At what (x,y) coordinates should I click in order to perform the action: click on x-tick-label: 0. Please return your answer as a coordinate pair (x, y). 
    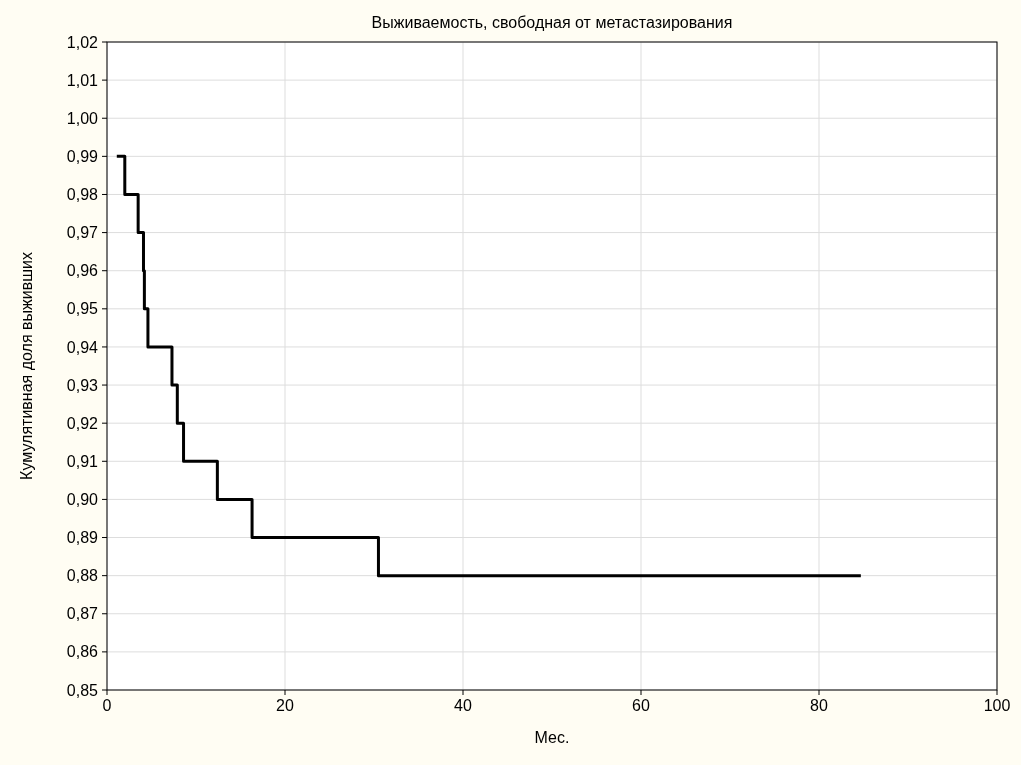
    Looking at the image, I should click on (107, 705).